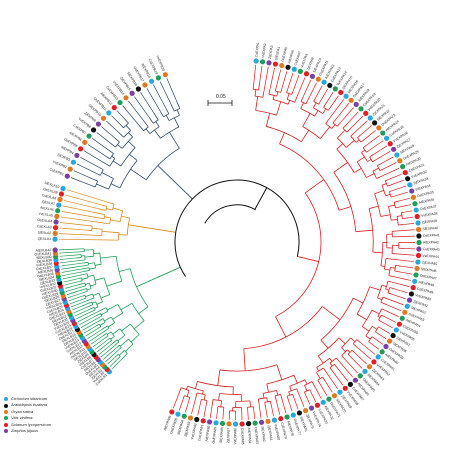  What do you see at coordinates (59, 319) in the screenshot?
I see `leaf-label: SlEXLB22` at bounding box center [59, 319].